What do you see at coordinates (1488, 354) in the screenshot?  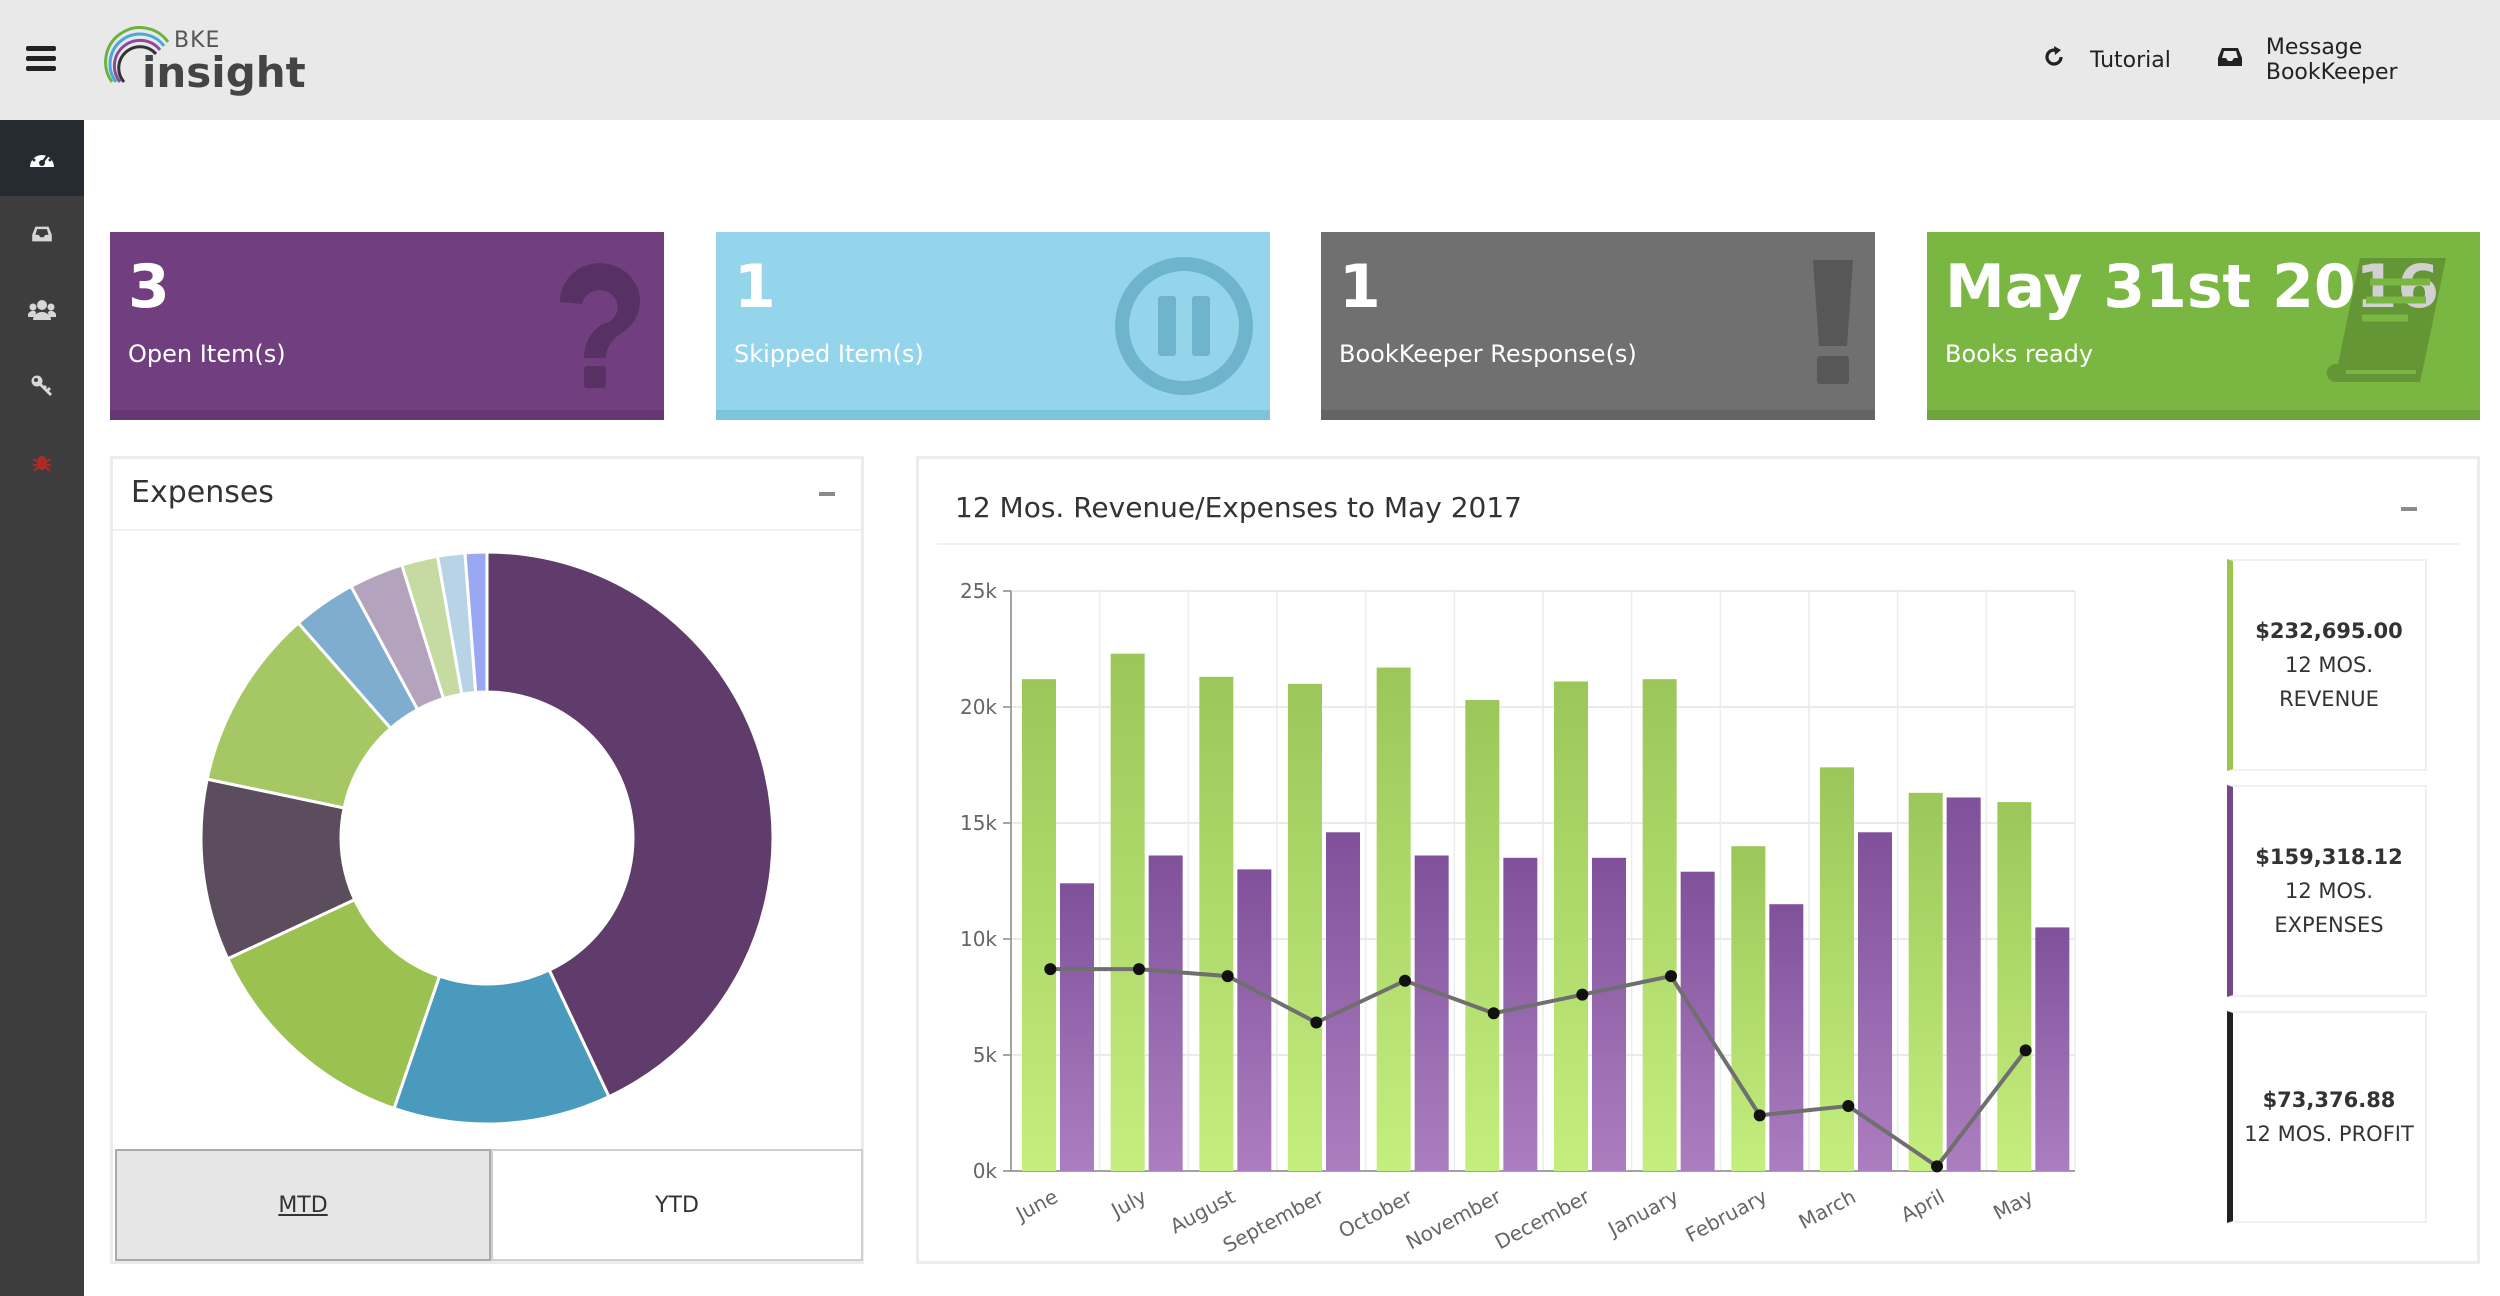 I see `bookkeeper-responses-label: BookKeeper Response(s)` at bounding box center [1488, 354].